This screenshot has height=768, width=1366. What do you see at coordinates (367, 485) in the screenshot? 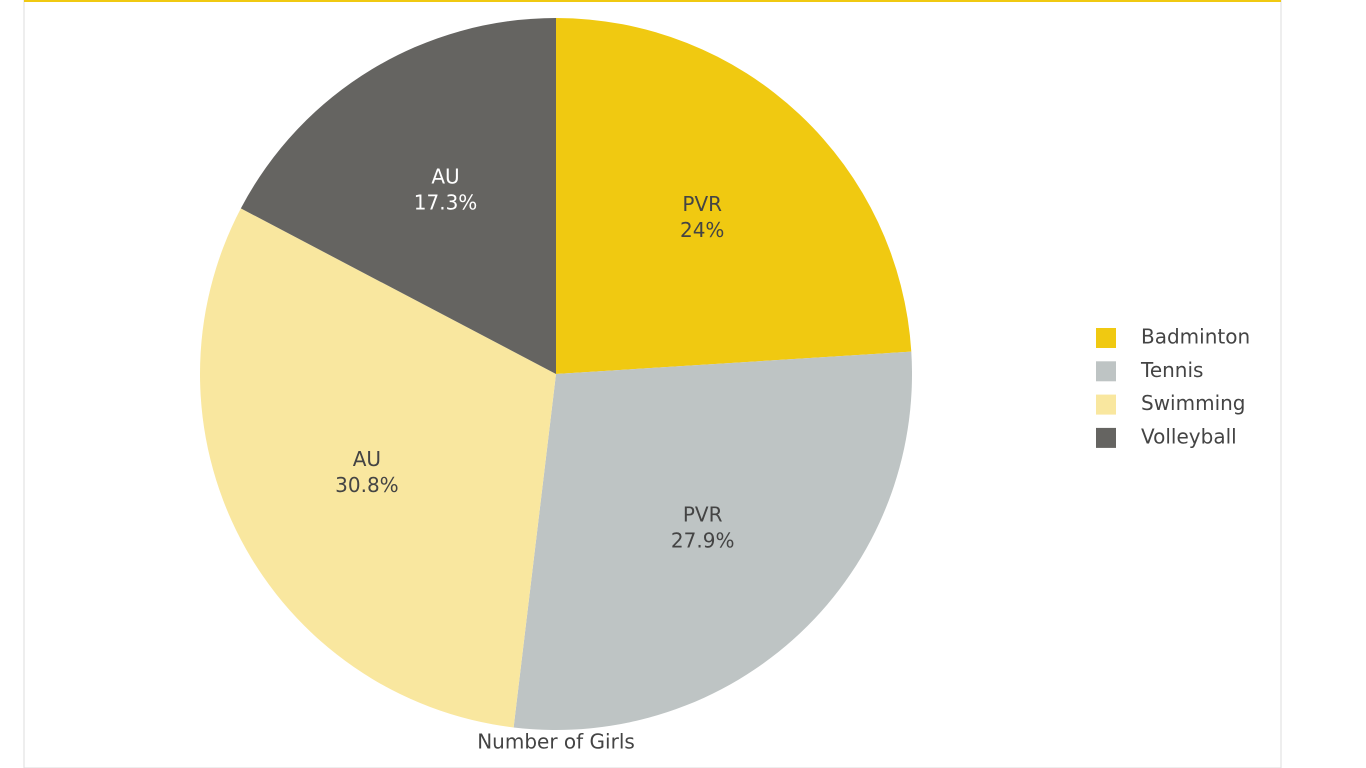
I see `slice-value-label: 30.8%` at bounding box center [367, 485].